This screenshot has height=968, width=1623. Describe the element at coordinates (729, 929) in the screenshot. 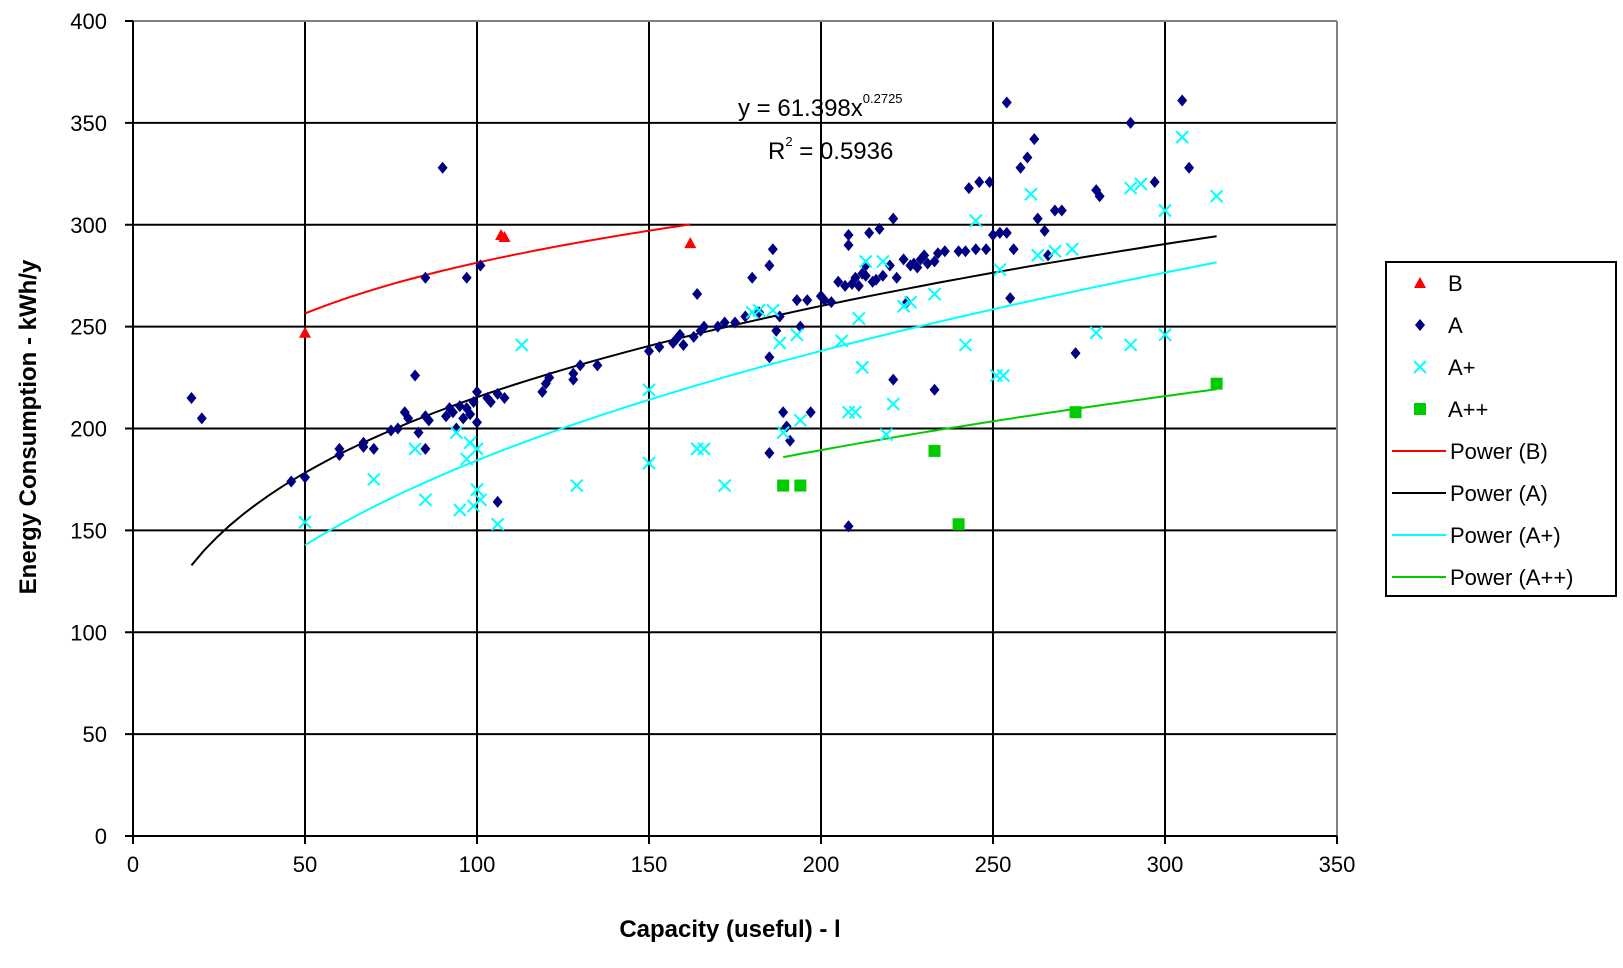

I see `x-axis-title: Capacity (useful) - l` at that location.